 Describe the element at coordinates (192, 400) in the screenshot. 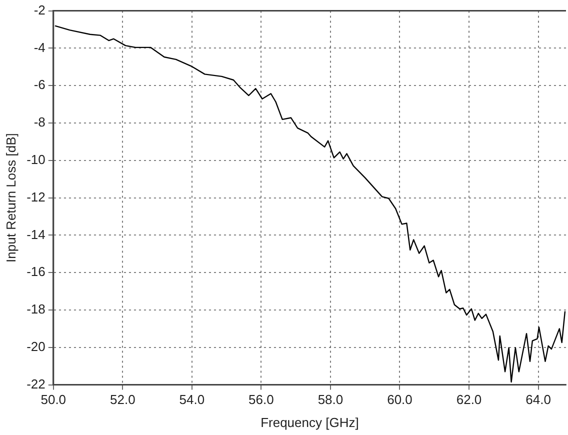

I see `x-tick-label: 54.0` at that location.